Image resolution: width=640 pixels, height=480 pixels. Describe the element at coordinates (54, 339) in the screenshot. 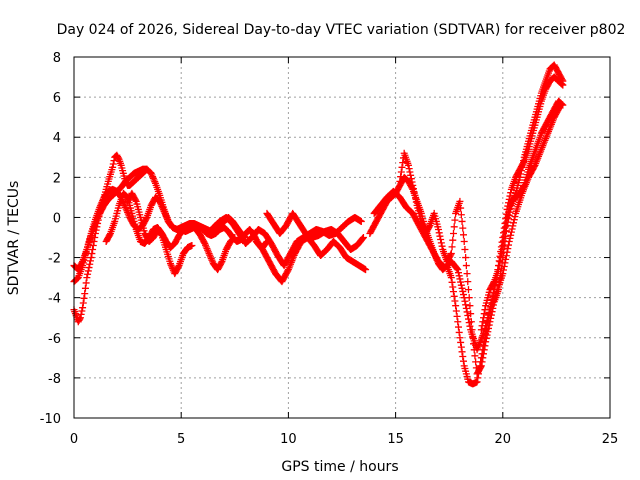

I see `y-tick-label: -6` at that location.